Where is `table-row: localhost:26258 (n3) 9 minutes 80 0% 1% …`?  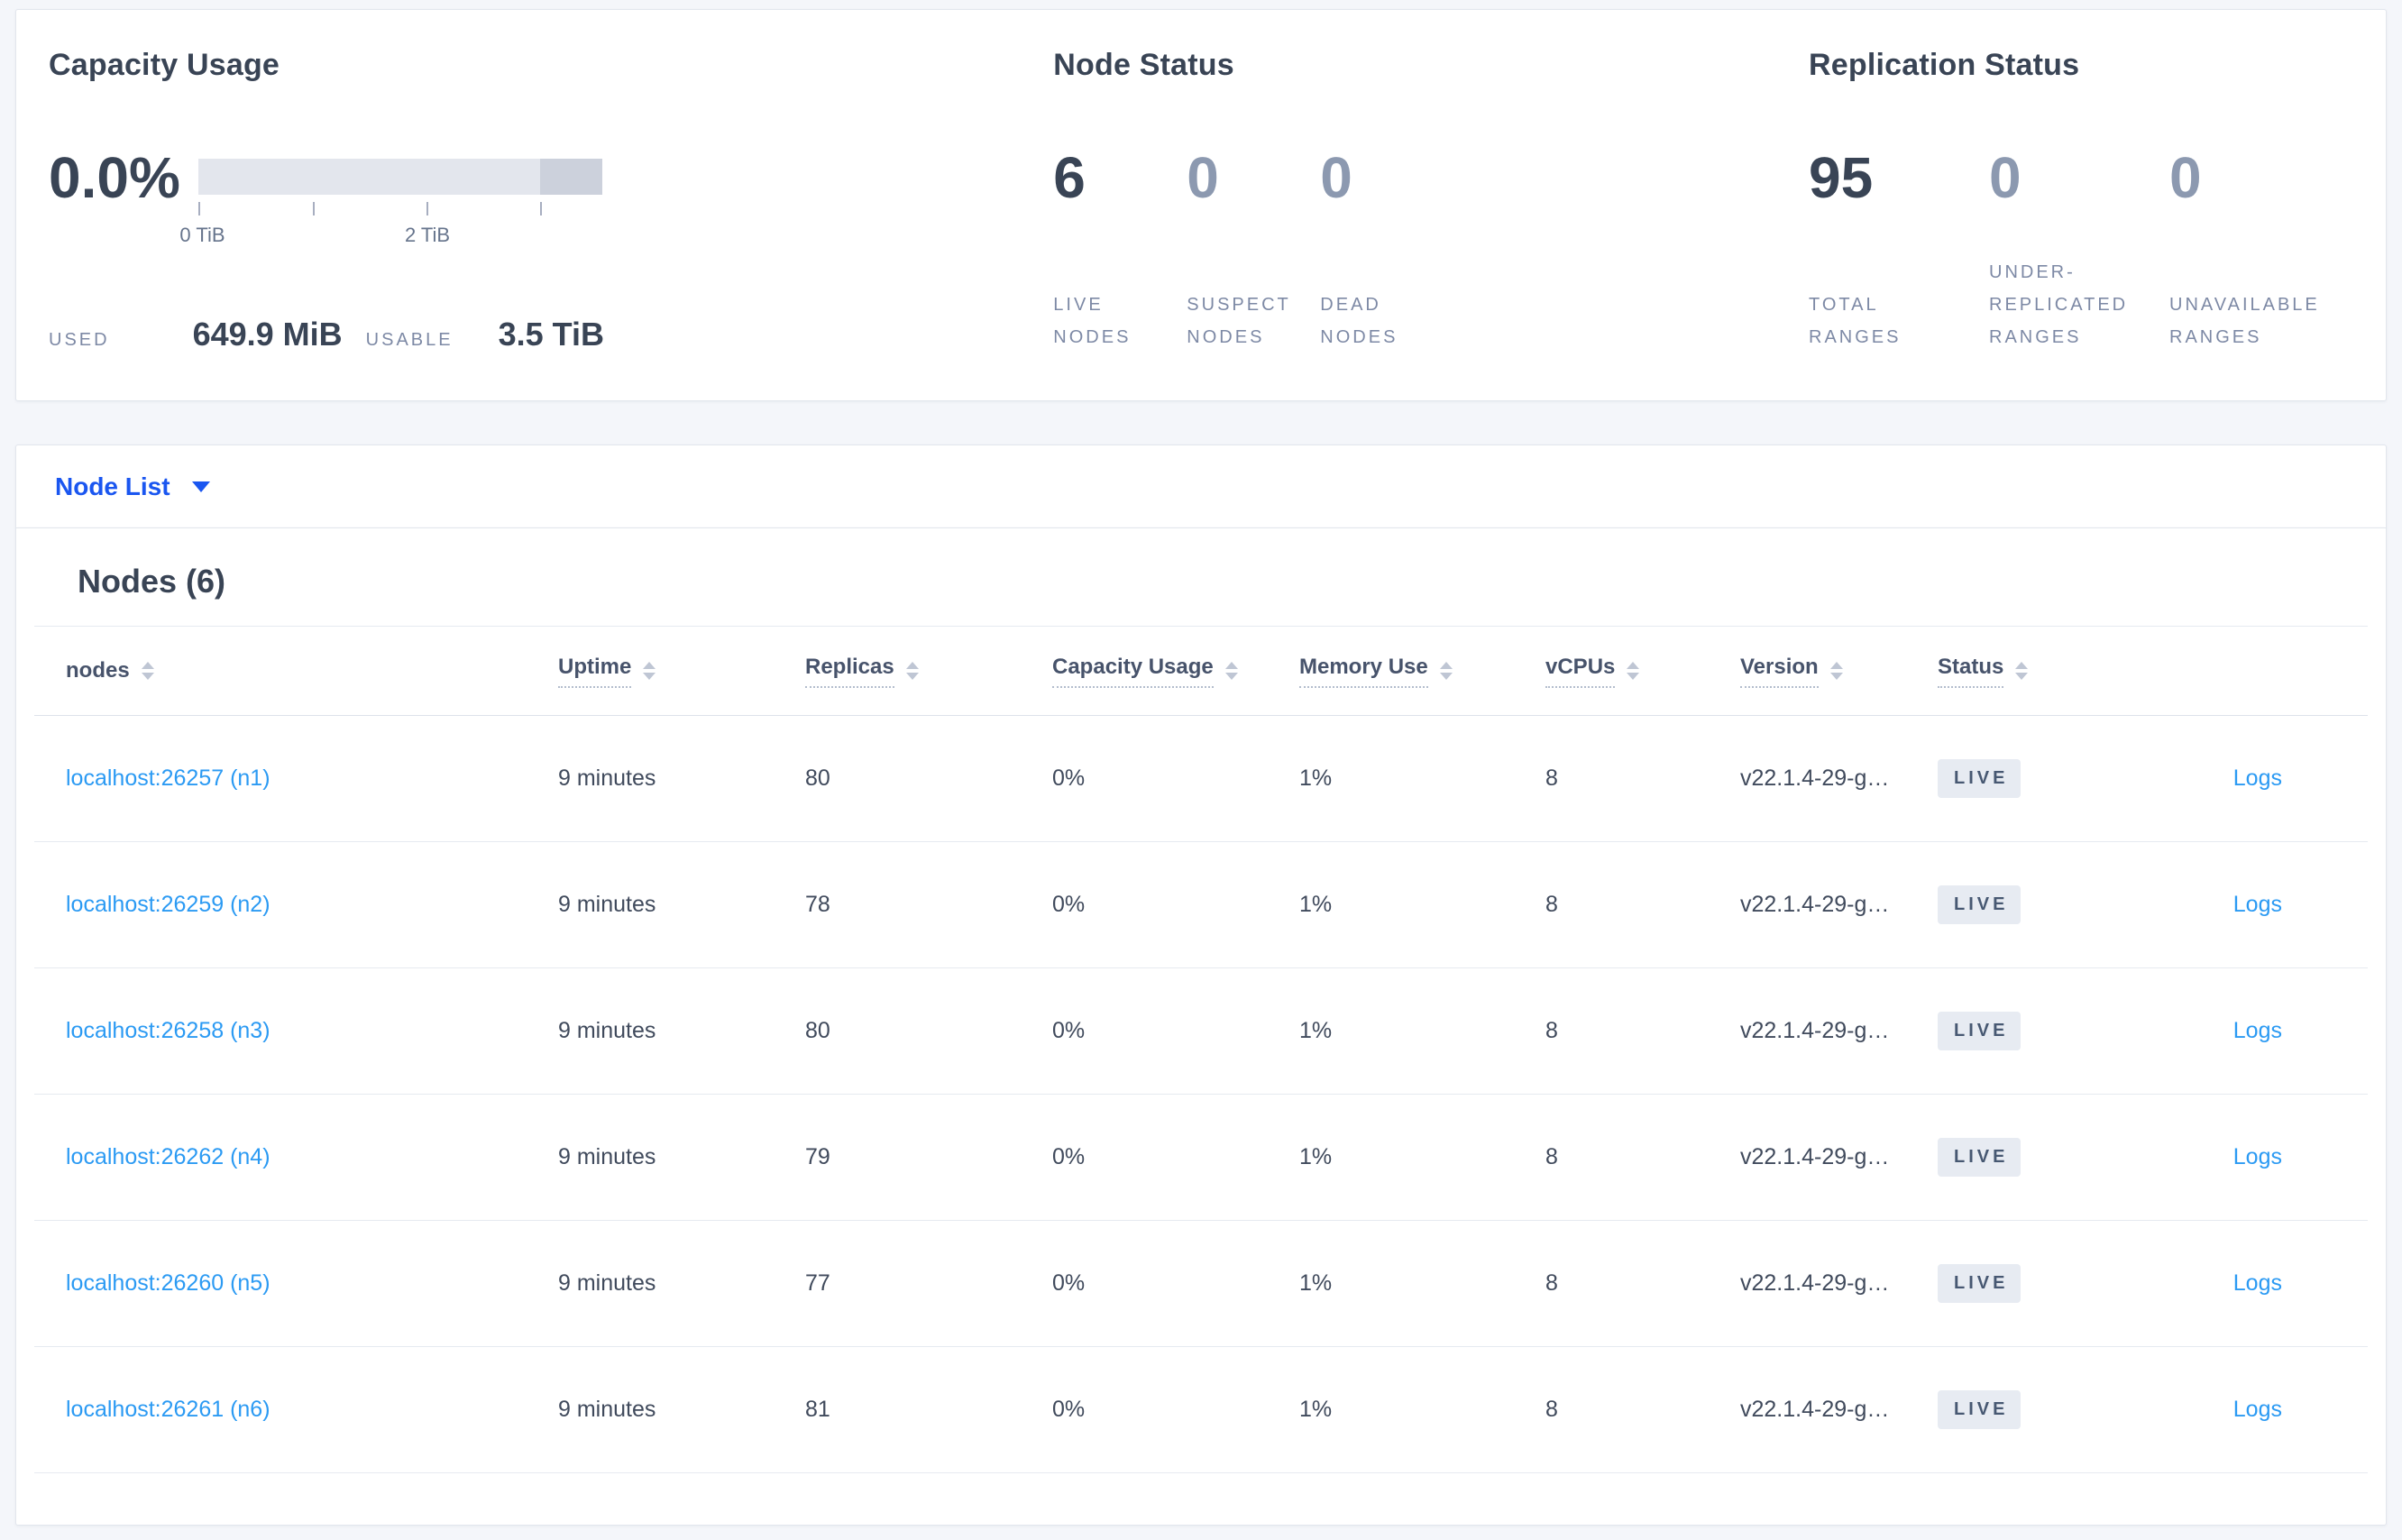 table-row: localhost:26258 (n3) 9 minutes 80 0% 1% … is located at coordinates (1201, 1031).